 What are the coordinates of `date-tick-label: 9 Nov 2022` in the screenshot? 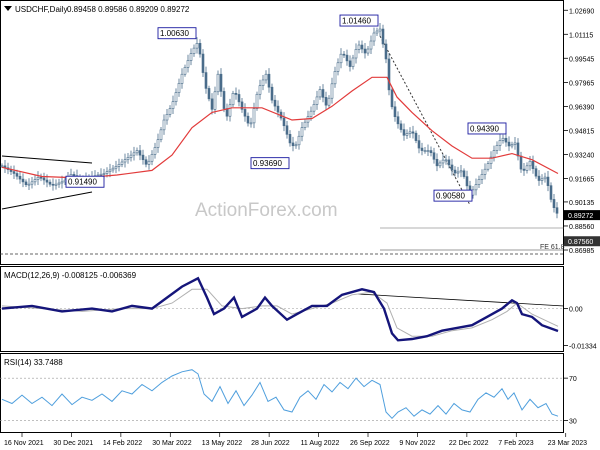 It's located at (417, 443).